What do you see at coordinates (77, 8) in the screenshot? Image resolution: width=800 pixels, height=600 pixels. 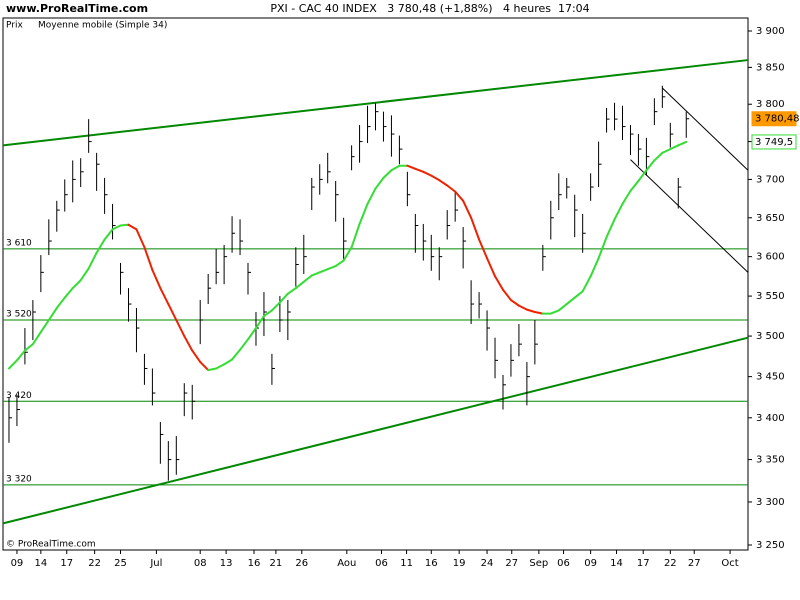 I see `site-name: www.ProRealTime.com` at bounding box center [77, 8].